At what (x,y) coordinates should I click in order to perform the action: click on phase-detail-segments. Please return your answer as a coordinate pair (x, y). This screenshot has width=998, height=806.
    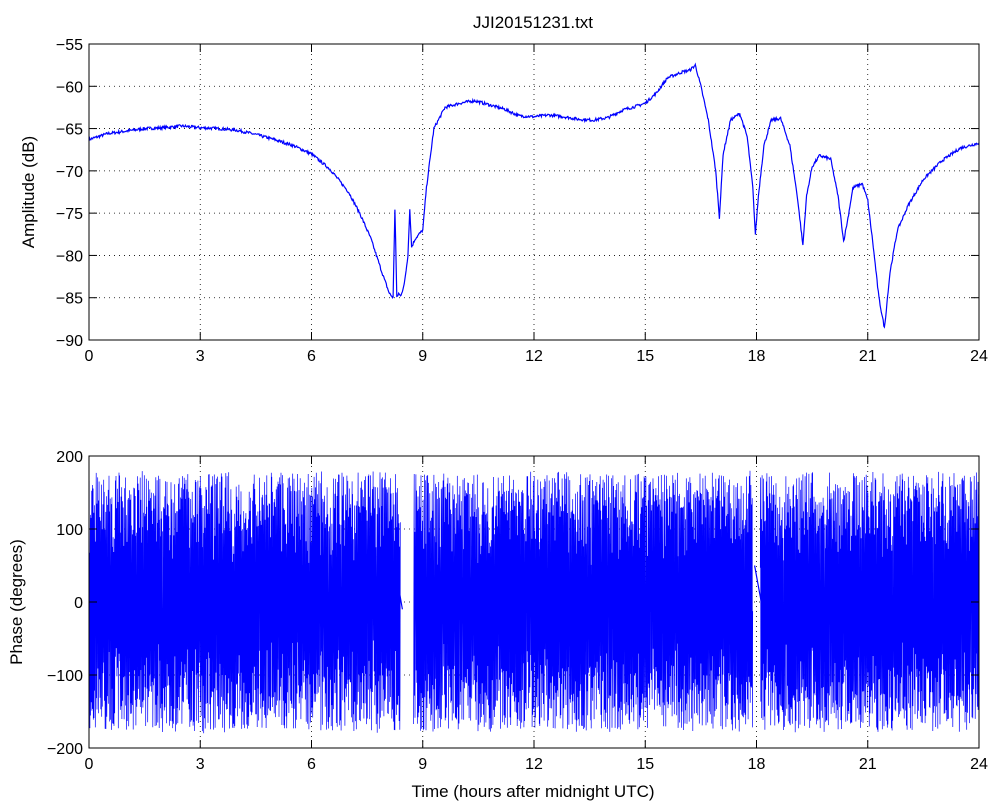
    Looking at the image, I should click on (632, 602).